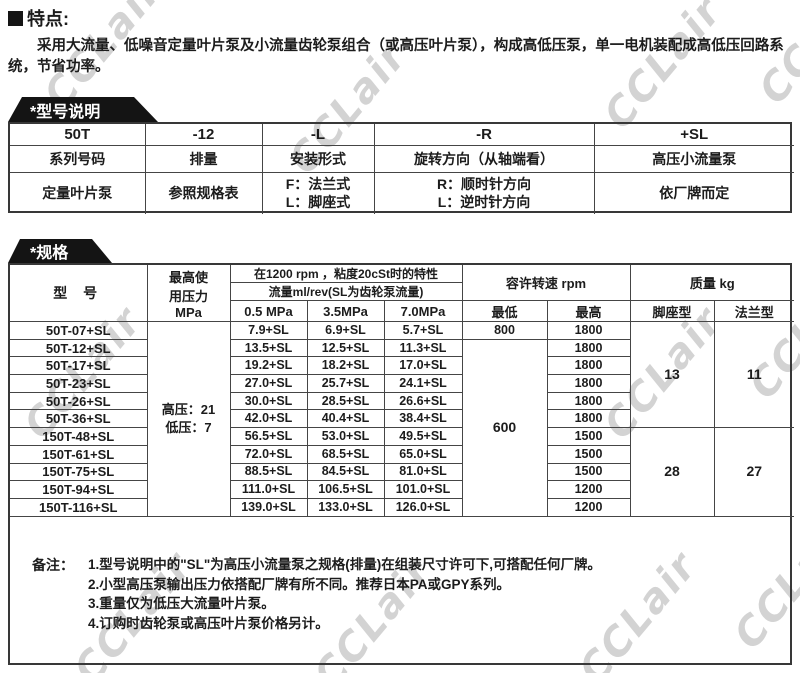  What do you see at coordinates (423, 507) in the screenshot?
I see `flow-cell: 126.0+SL` at bounding box center [423, 507].